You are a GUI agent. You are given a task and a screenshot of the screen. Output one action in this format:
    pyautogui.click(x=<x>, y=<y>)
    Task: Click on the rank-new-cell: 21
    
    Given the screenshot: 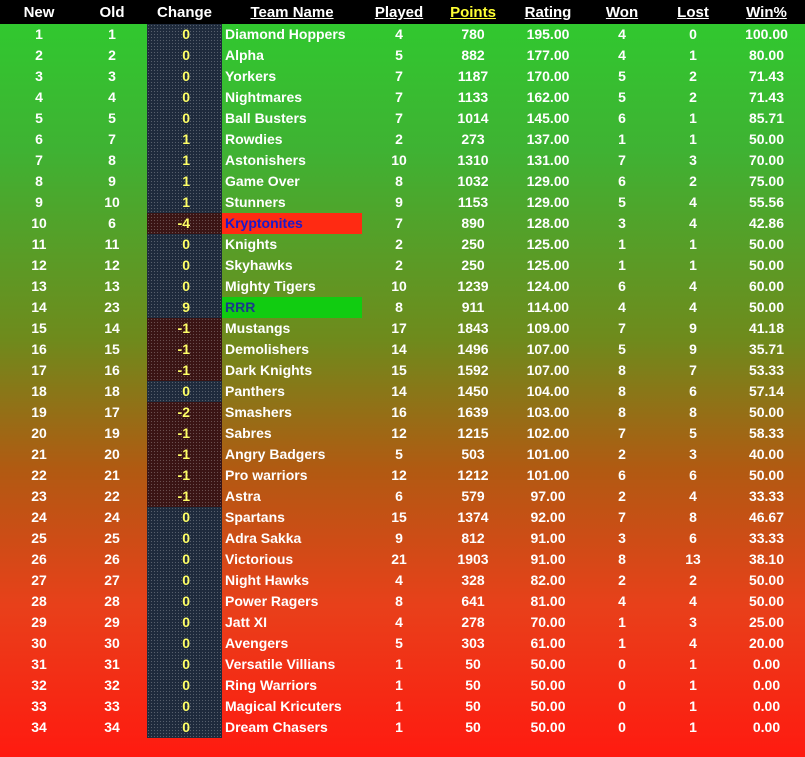 What is the action you would take?
    pyautogui.click(x=39, y=454)
    